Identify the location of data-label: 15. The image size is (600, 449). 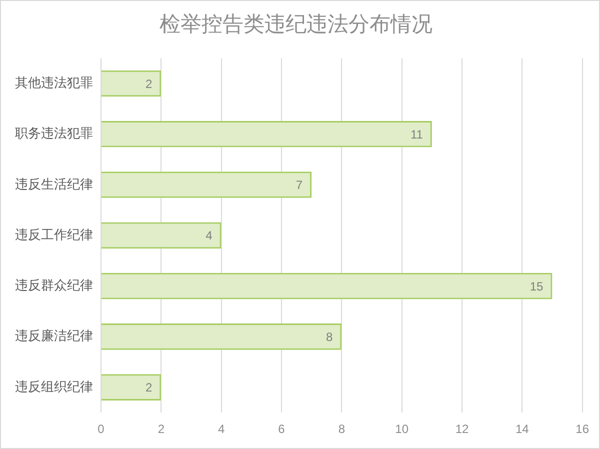
(537, 286).